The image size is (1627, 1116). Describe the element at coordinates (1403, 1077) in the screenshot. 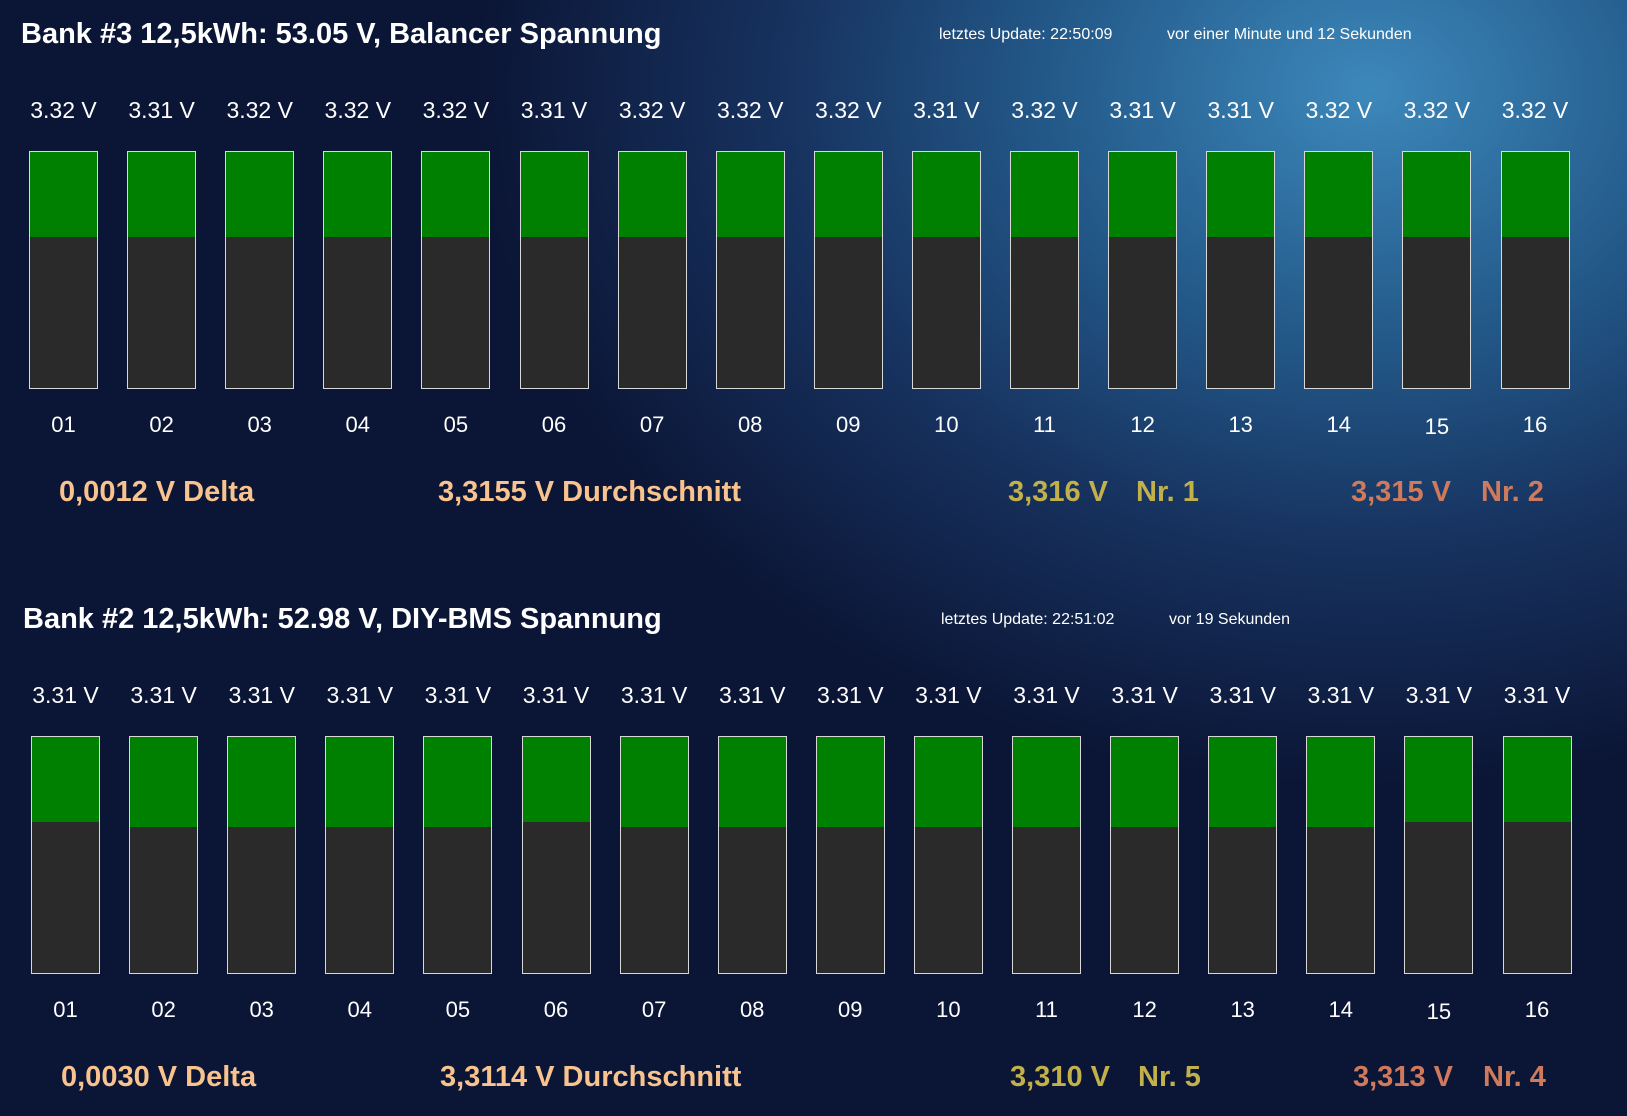

I see `min-voltage: 3,313 V` at that location.